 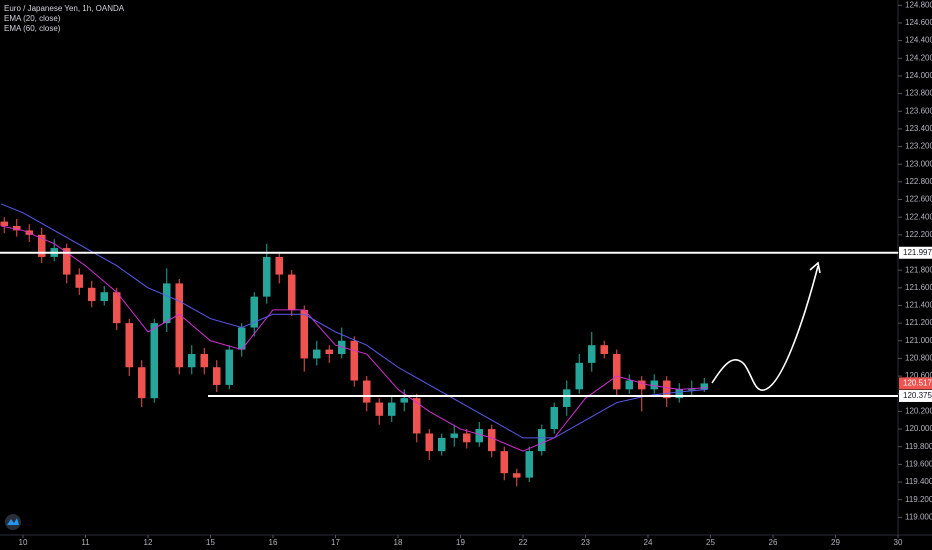 I want to click on y-tick-label: 121.600, so click(x=918, y=287).